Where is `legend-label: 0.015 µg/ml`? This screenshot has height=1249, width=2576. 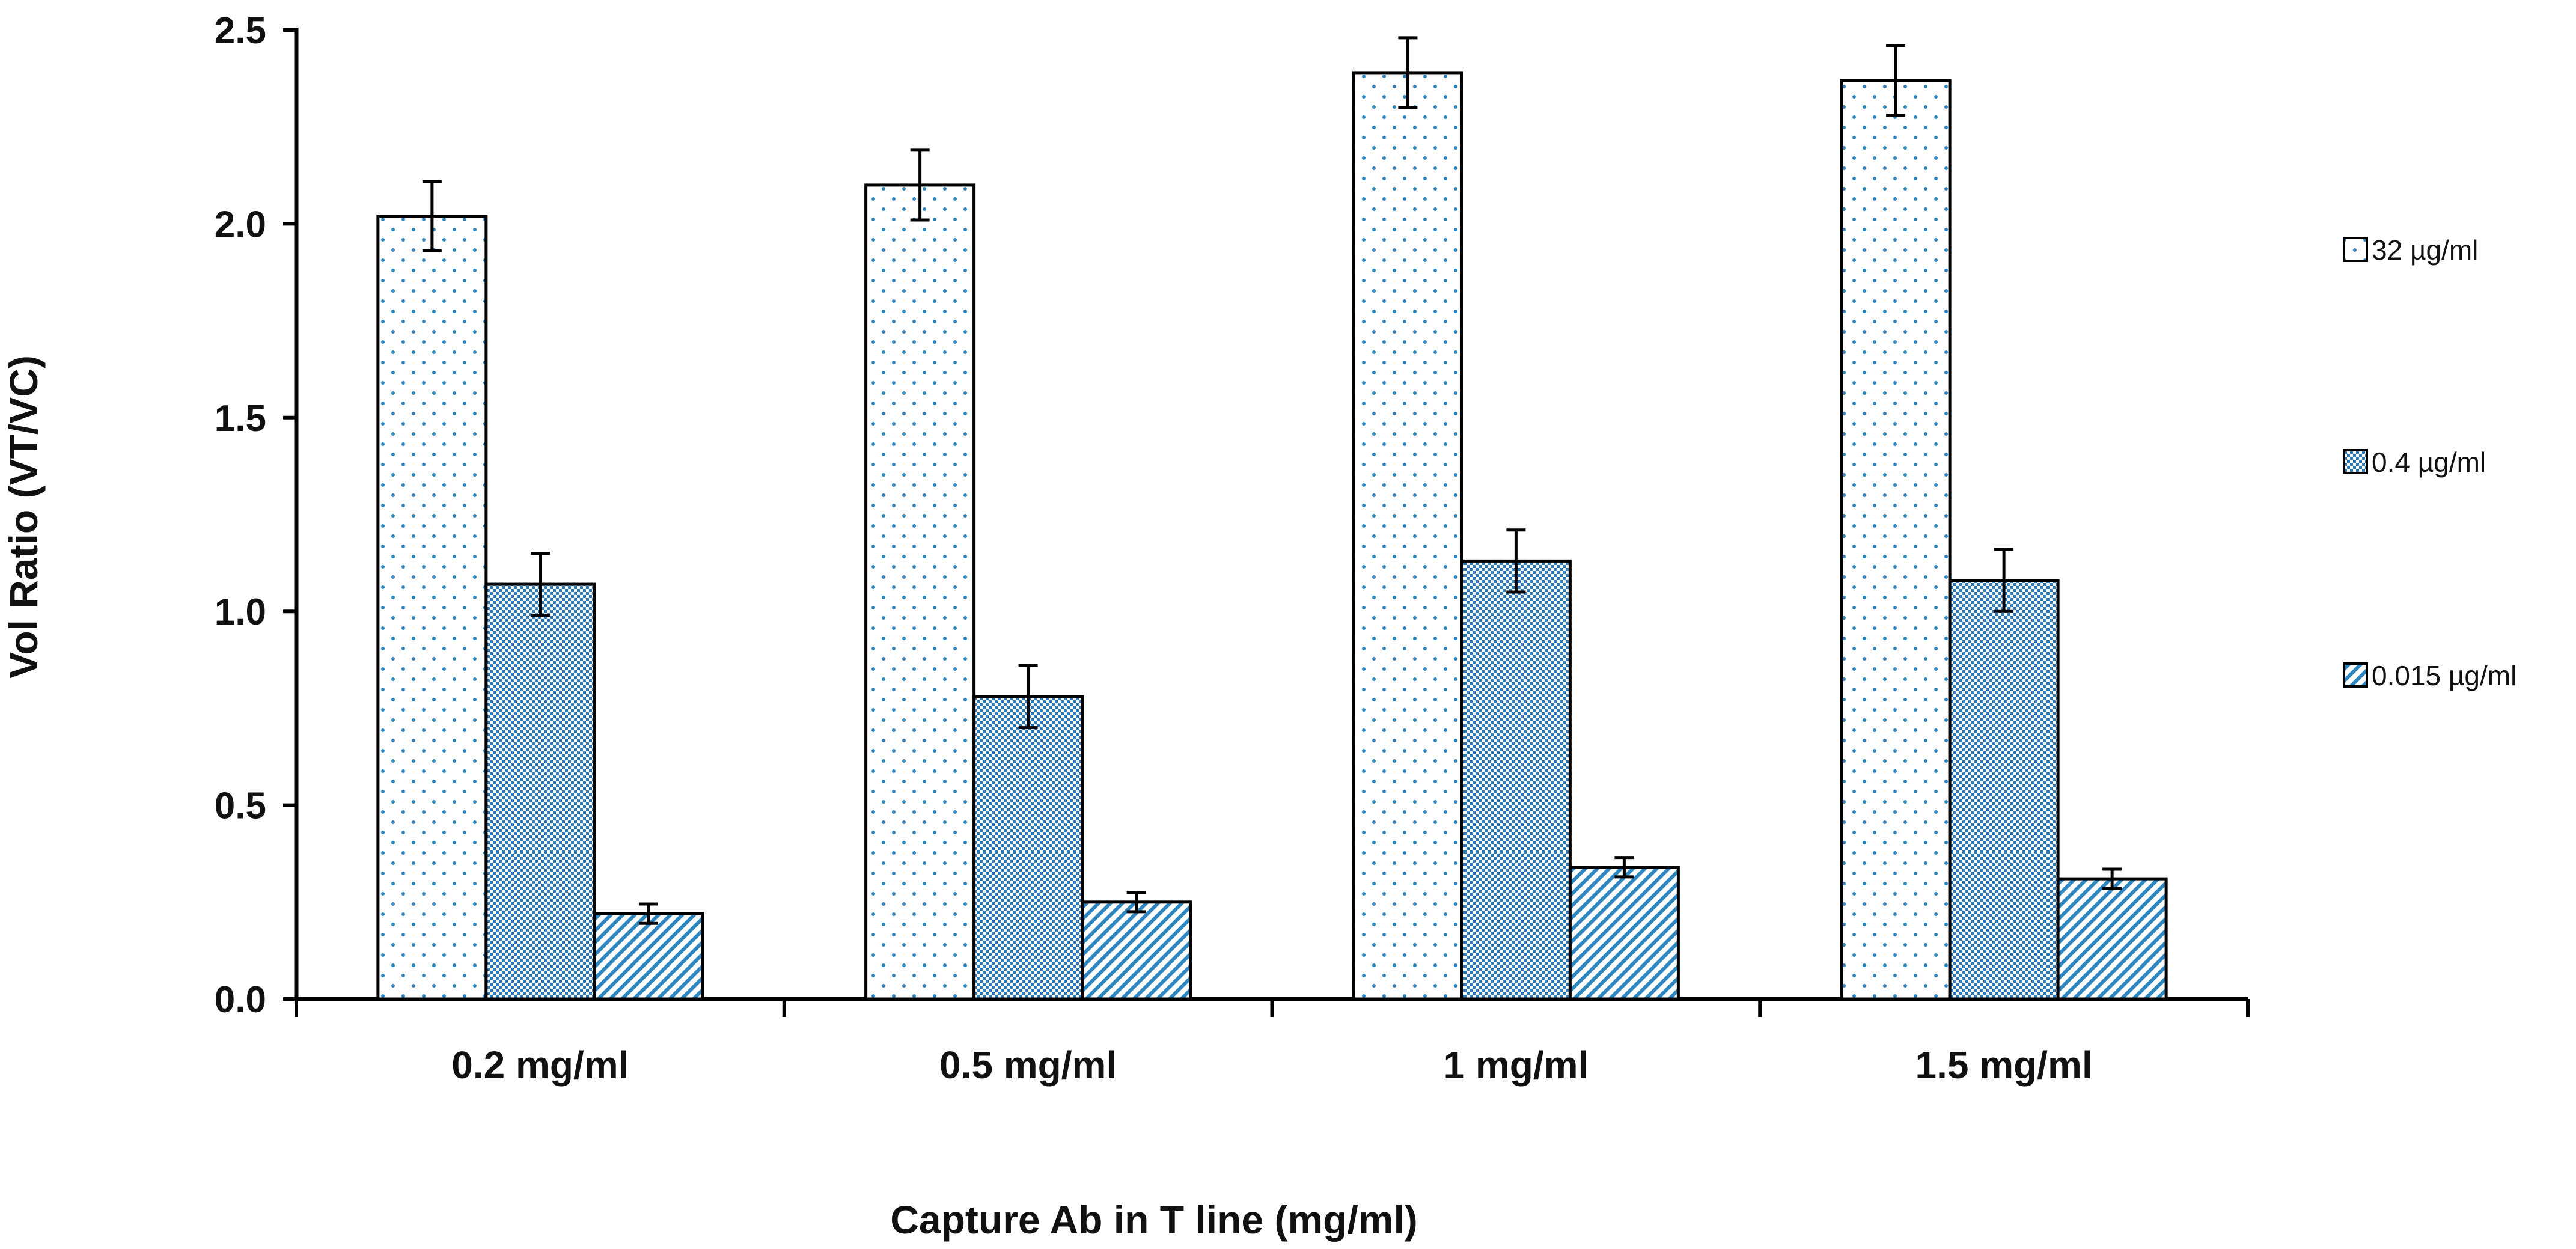 legend-label: 0.015 µg/ml is located at coordinates (2444, 675).